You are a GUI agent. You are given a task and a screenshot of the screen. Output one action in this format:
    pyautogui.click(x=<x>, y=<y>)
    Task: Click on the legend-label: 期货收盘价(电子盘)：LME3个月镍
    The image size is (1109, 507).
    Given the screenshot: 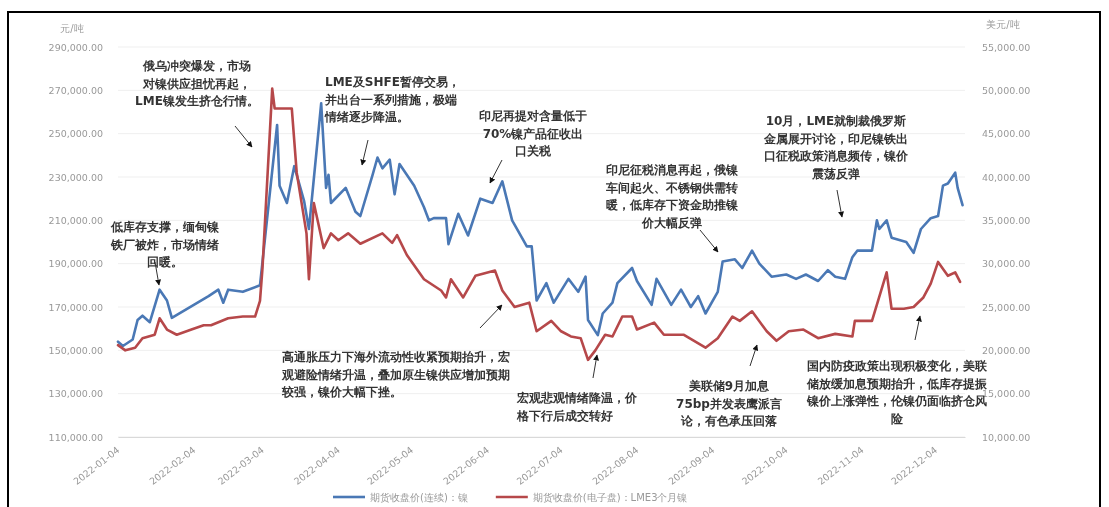 What is the action you would take?
    pyautogui.click(x=610, y=497)
    